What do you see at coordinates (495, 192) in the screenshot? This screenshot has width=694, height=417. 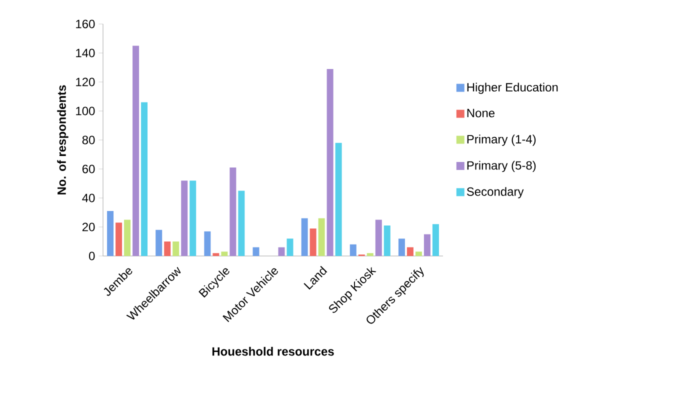 I see `legend-label: Secondary` at bounding box center [495, 192].